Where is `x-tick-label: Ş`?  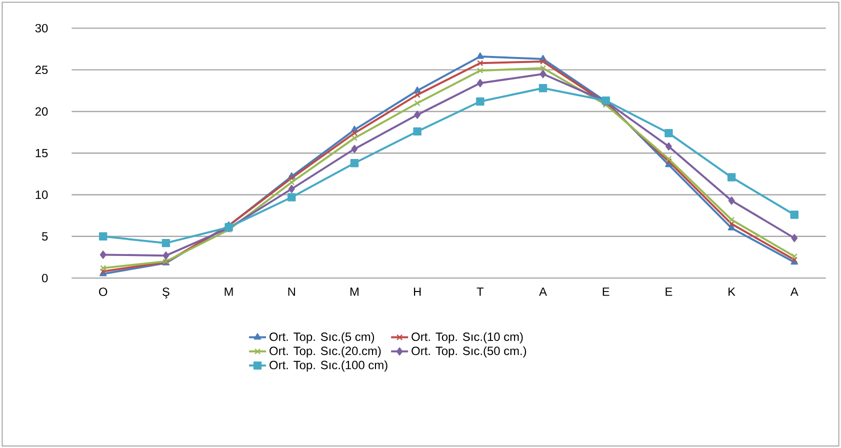
x-tick-label: Ş is located at coordinates (166, 292).